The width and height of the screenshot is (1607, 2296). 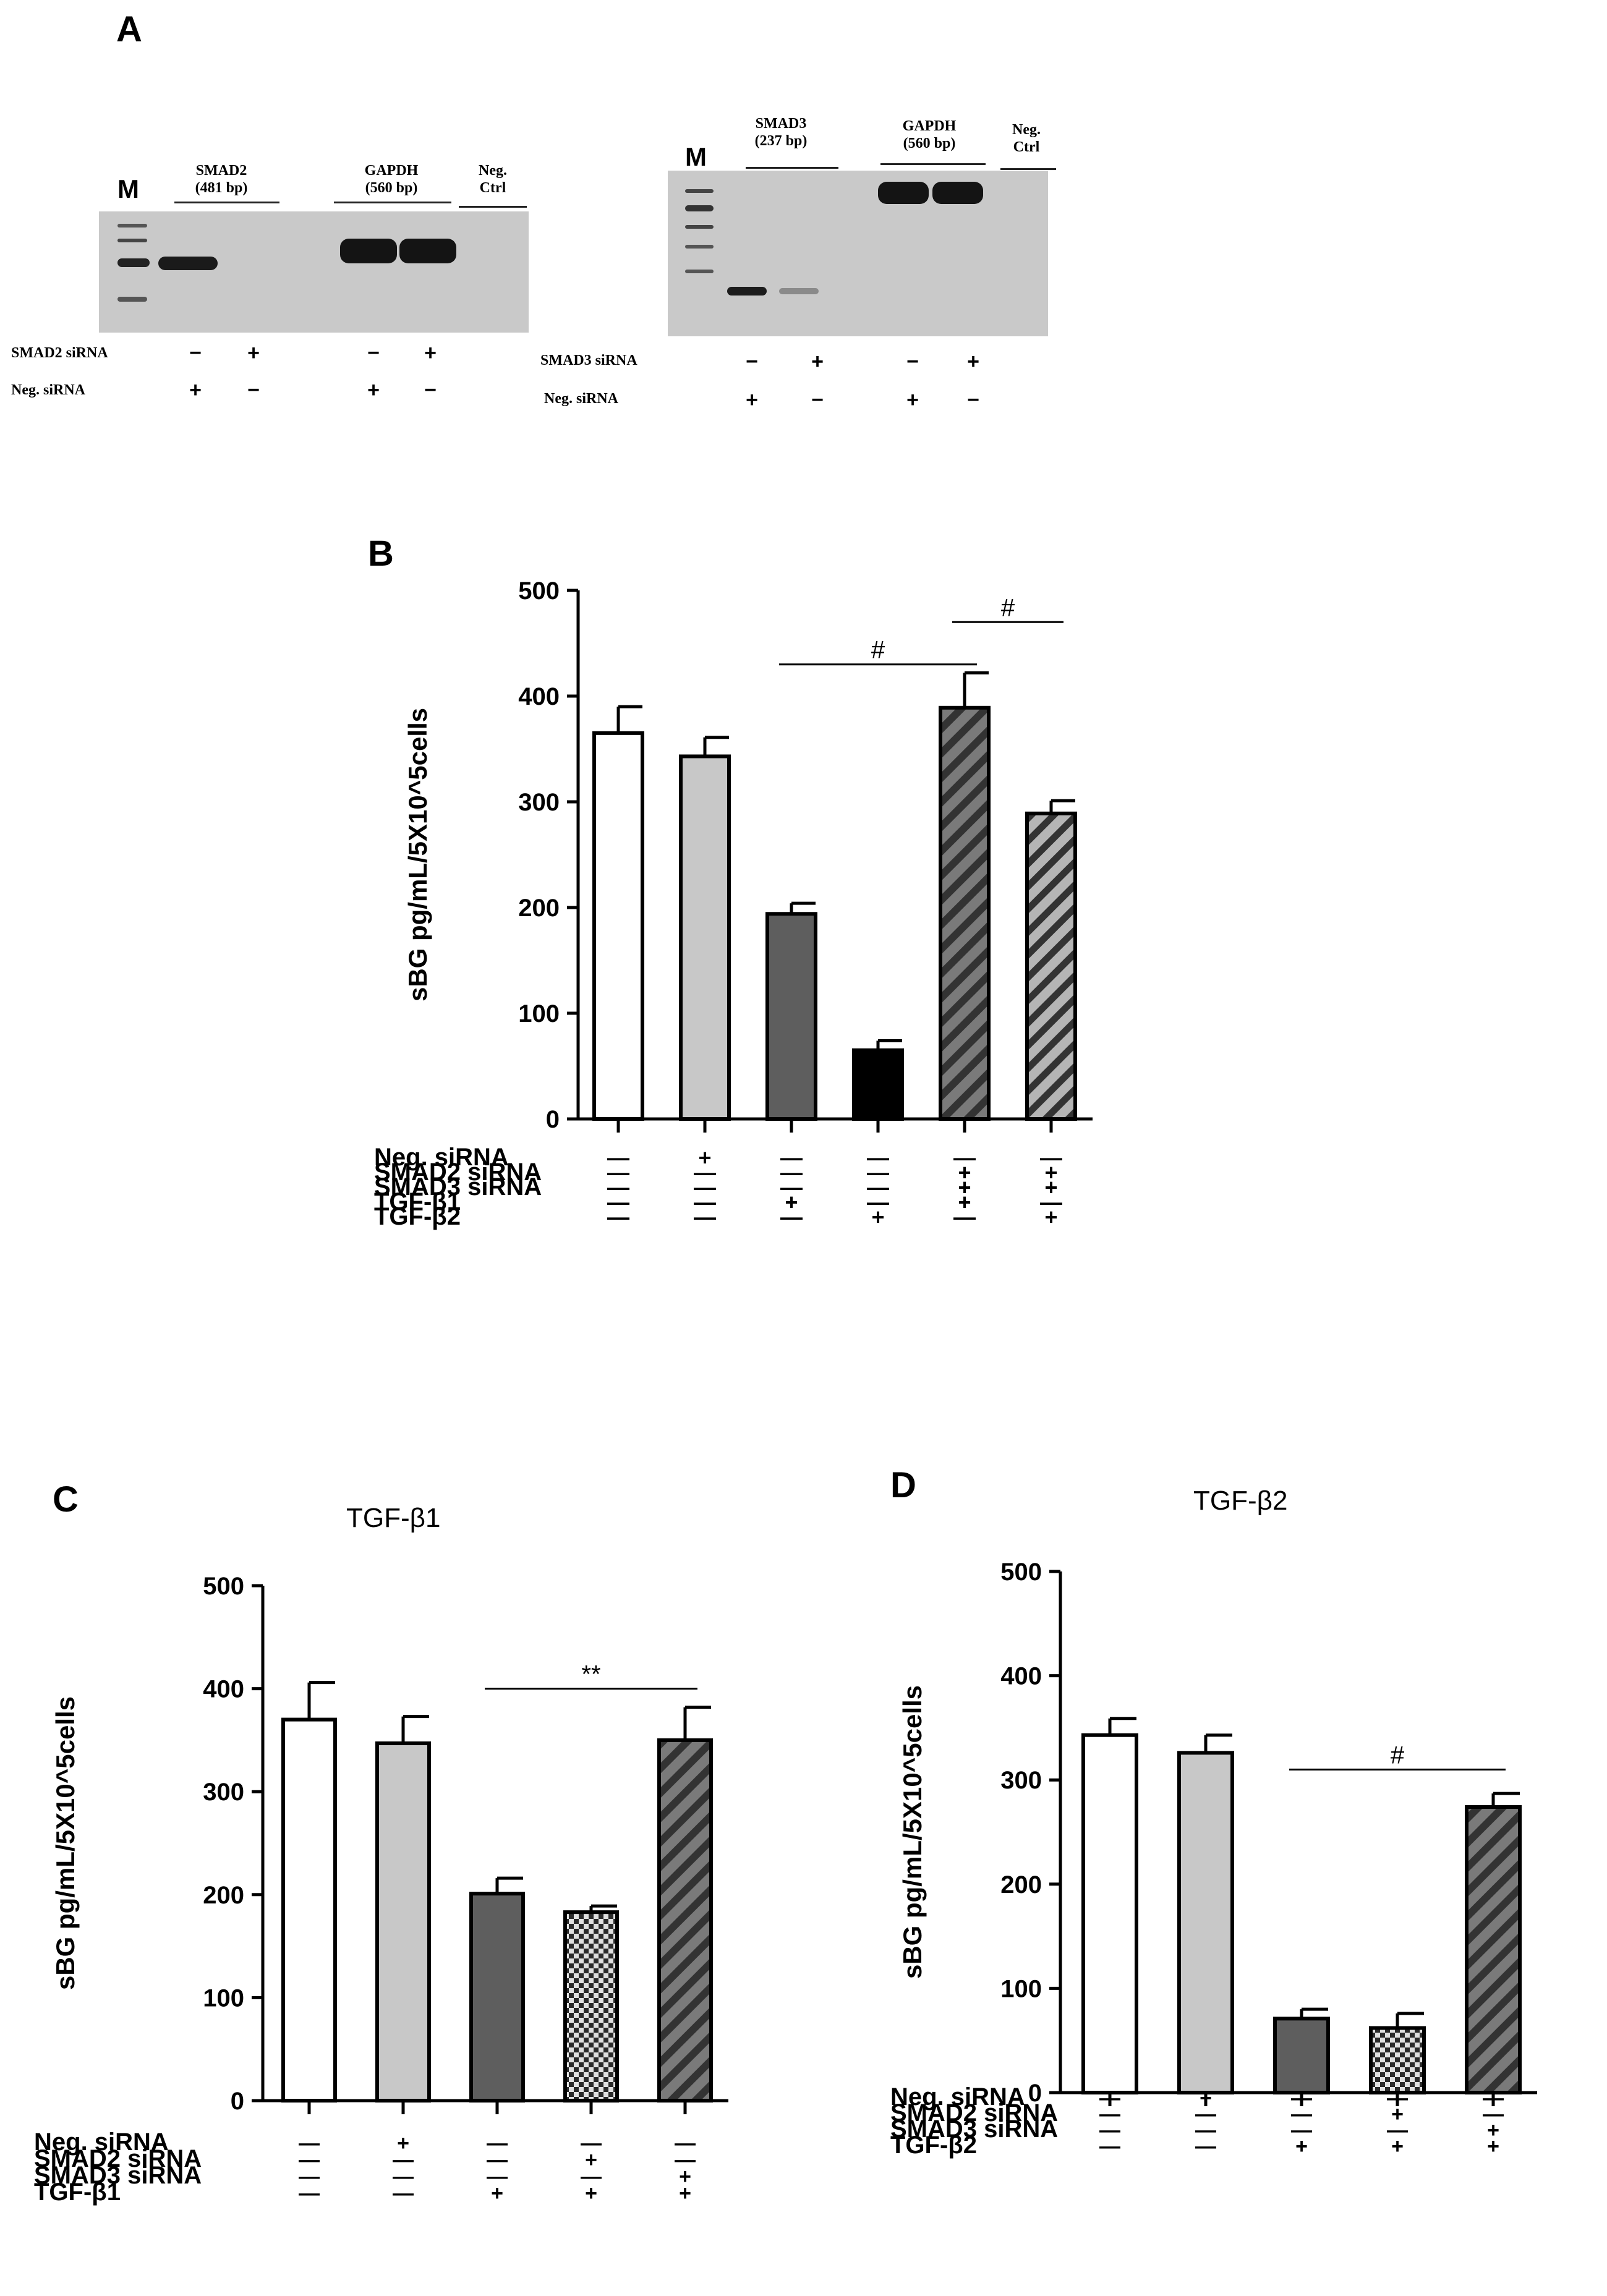 I want to click on chart0-condition-label: SMAD2 siRNA, so click(x=458, y=1172).